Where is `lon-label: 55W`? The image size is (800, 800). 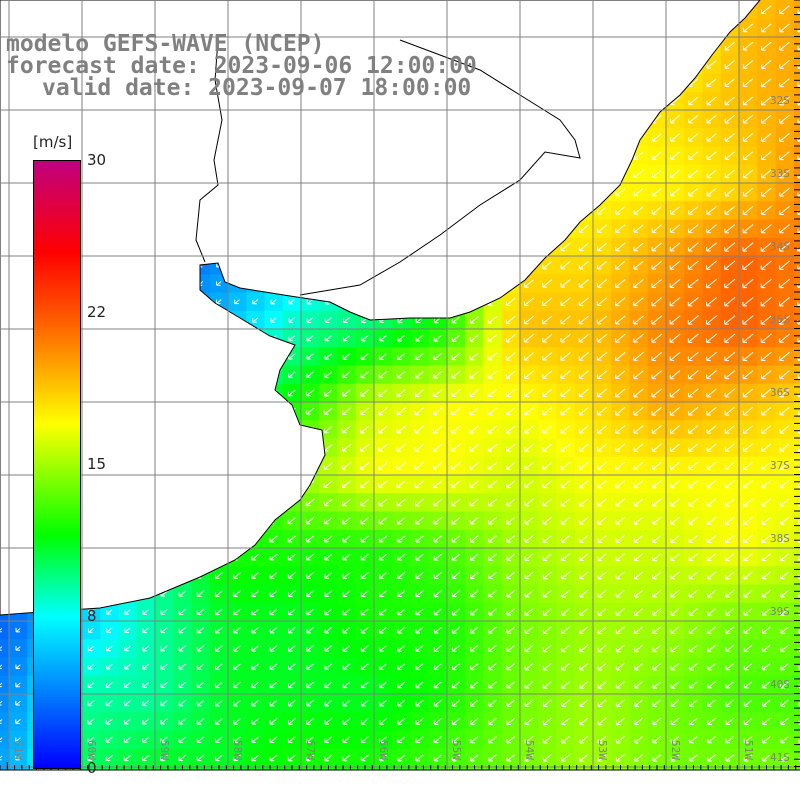
lon-label: 55W is located at coordinates (456, 750).